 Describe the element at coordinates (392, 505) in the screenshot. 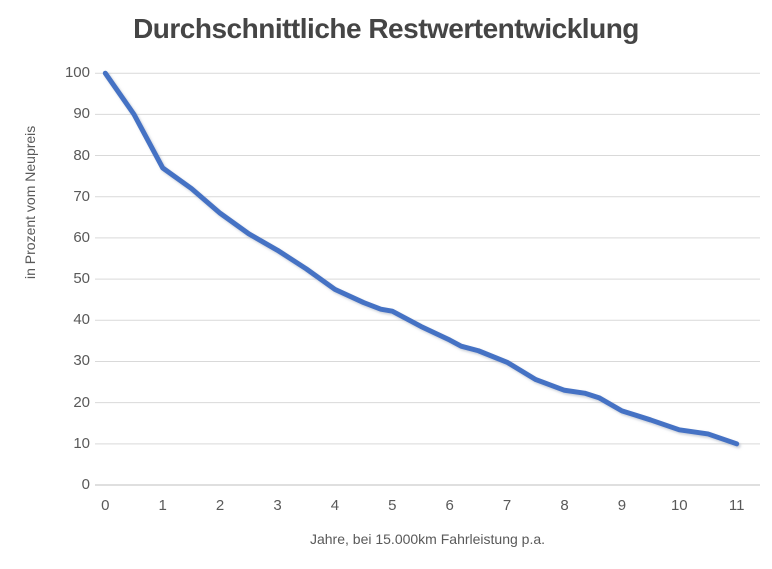

I see `x-tick-label: 5` at that location.